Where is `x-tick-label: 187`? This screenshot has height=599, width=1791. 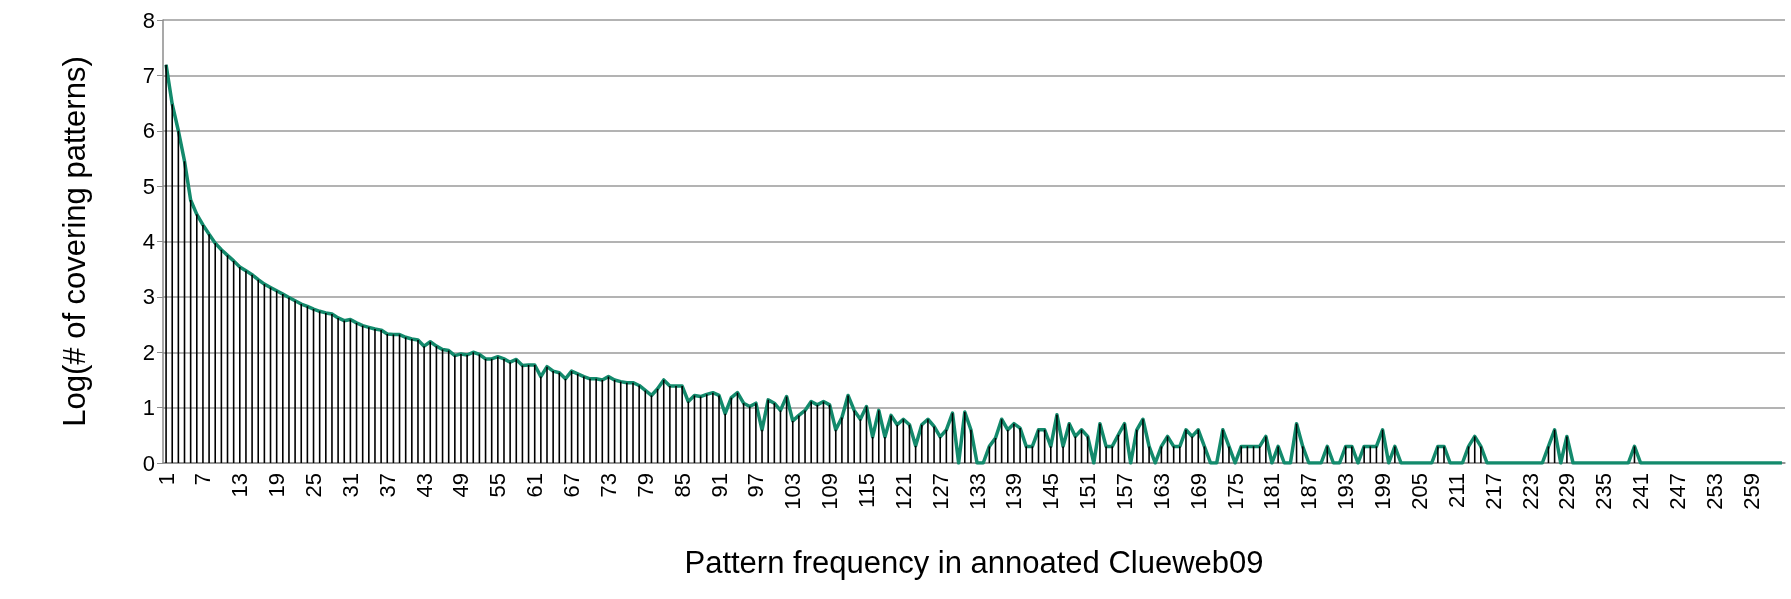
x-tick-label: 187 is located at coordinates (1309, 491).